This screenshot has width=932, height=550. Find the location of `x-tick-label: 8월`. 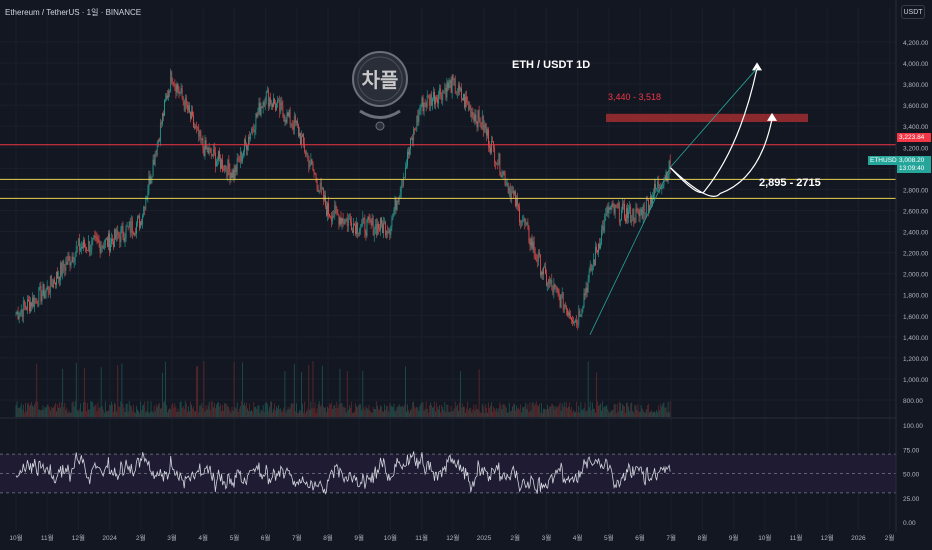

x-tick-label: 8월 is located at coordinates (703, 537).